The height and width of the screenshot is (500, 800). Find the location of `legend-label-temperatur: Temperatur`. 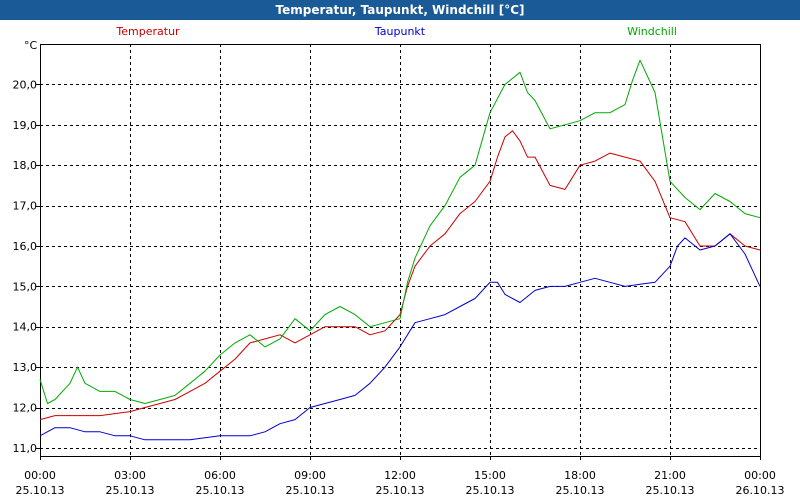

legend-label-temperatur: Temperatur is located at coordinates (147, 31).